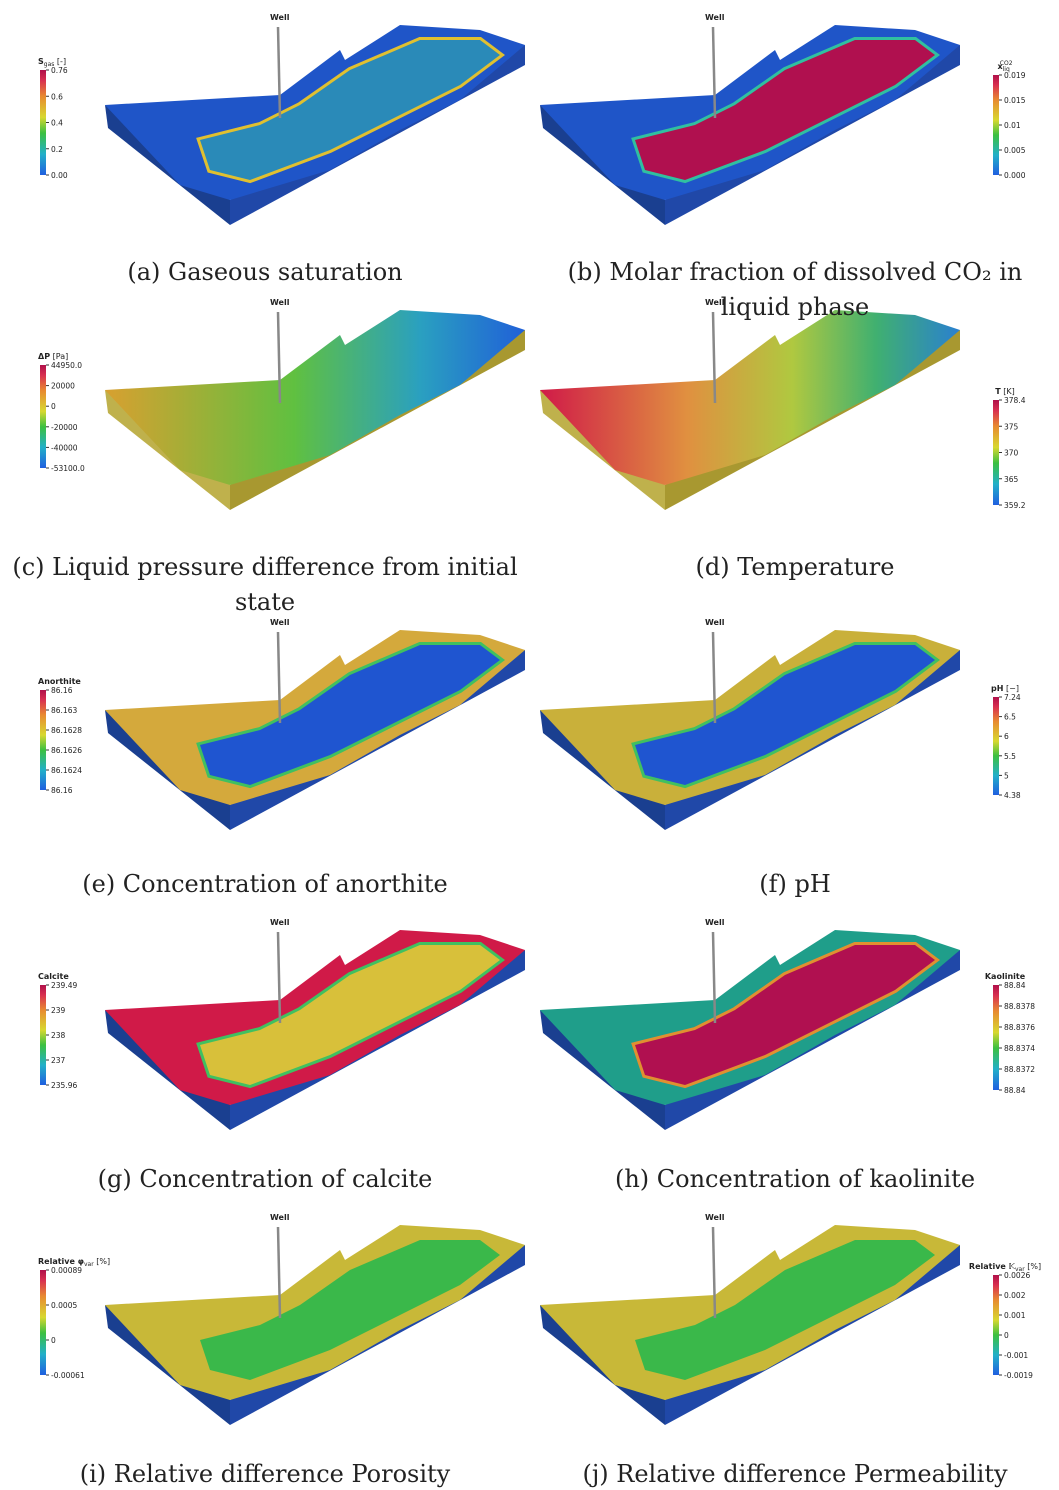  What do you see at coordinates (1006, 775) in the screenshot?
I see `colorbar-tick-label: 5` at bounding box center [1006, 775].